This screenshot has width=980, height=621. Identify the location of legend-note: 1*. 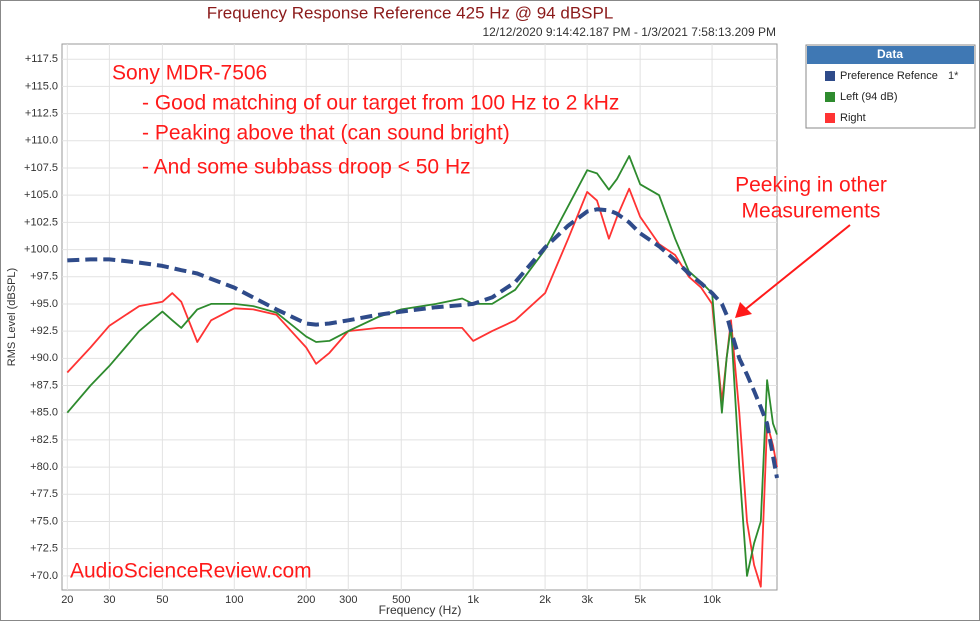
(953, 76).